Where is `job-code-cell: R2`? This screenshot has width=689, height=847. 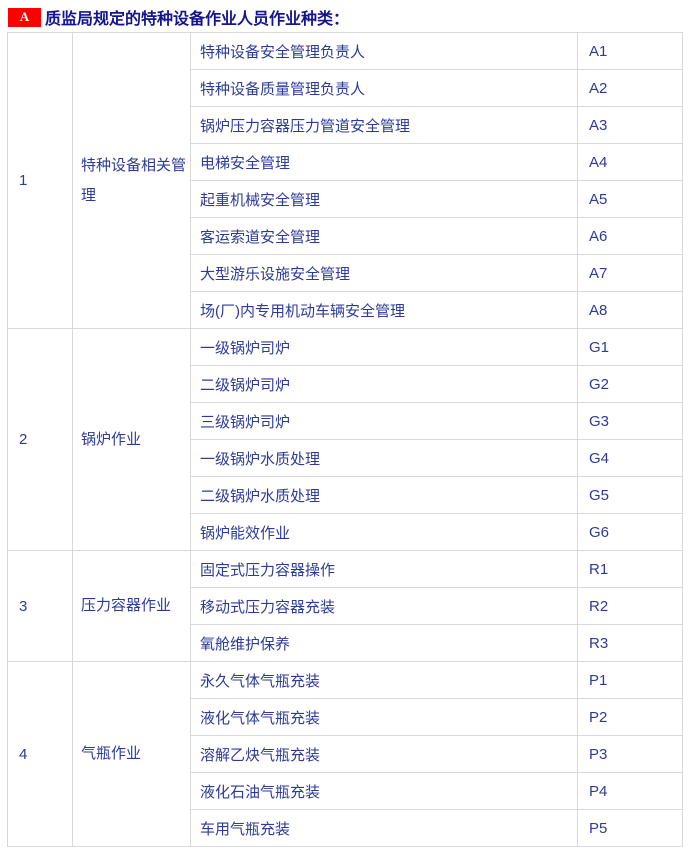 job-code-cell: R2 is located at coordinates (630, 606).